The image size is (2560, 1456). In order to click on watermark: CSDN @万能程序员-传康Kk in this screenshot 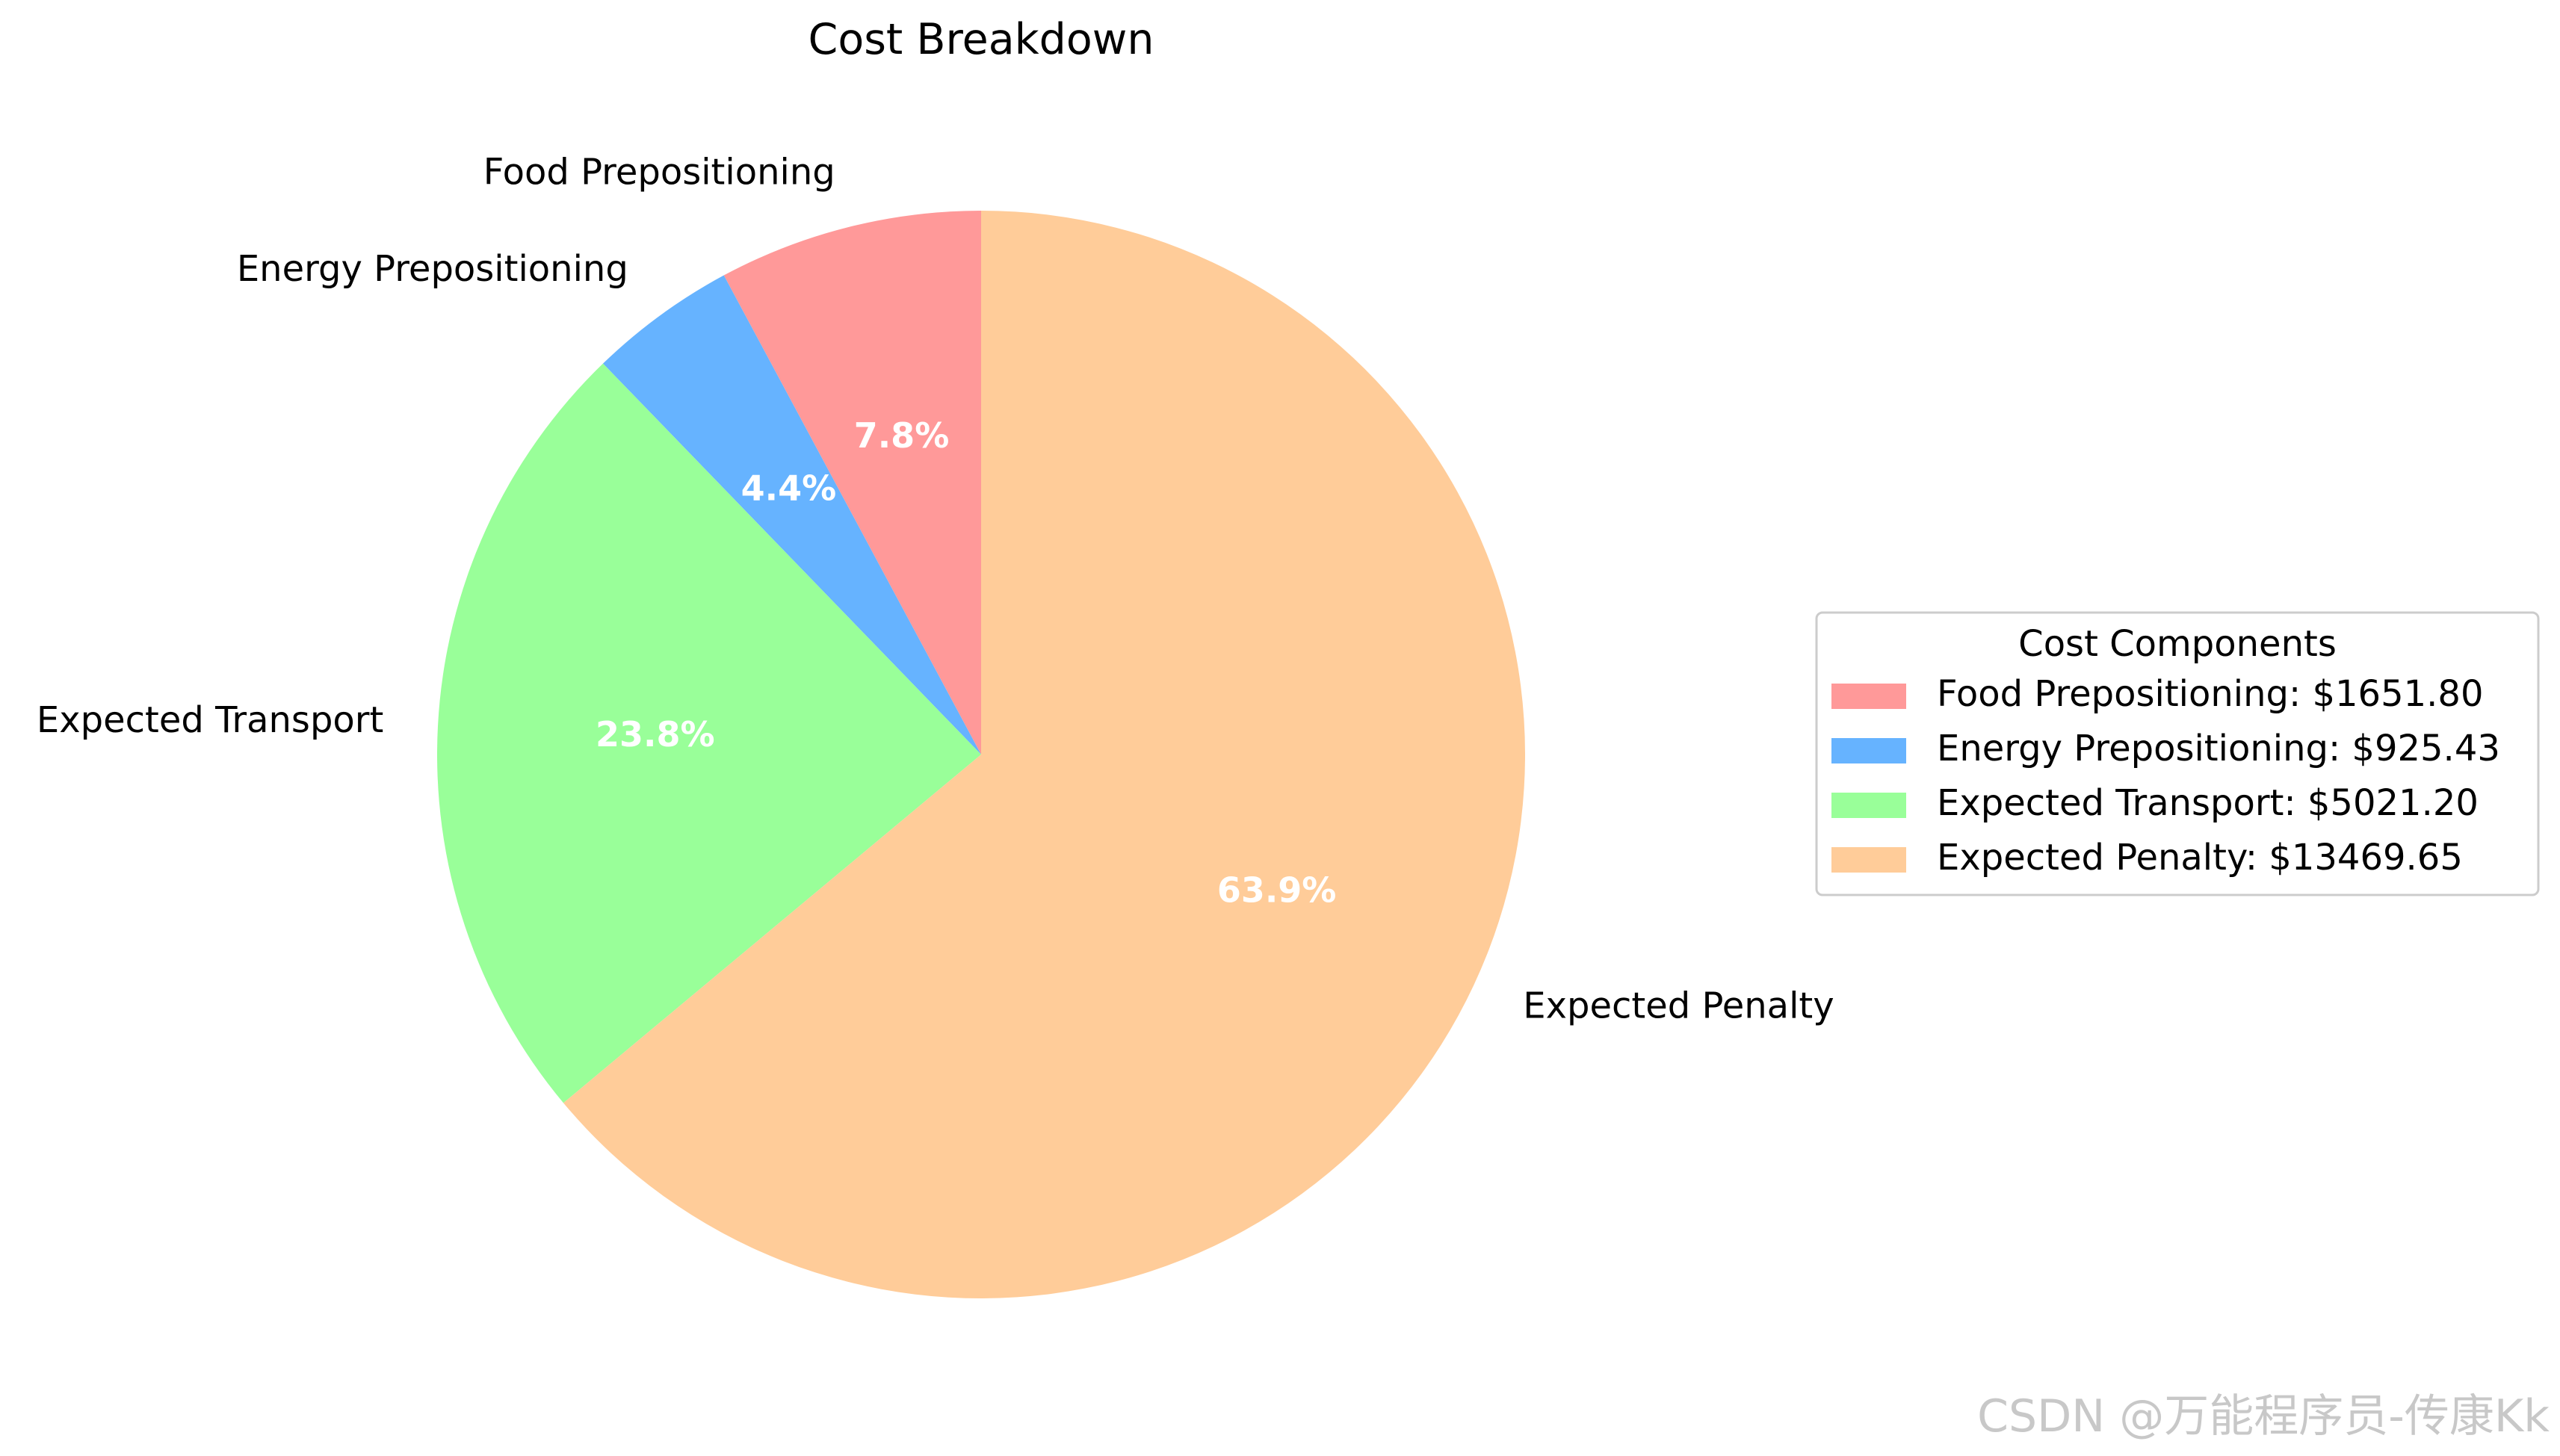, I will do `click(2264, 1416)`.